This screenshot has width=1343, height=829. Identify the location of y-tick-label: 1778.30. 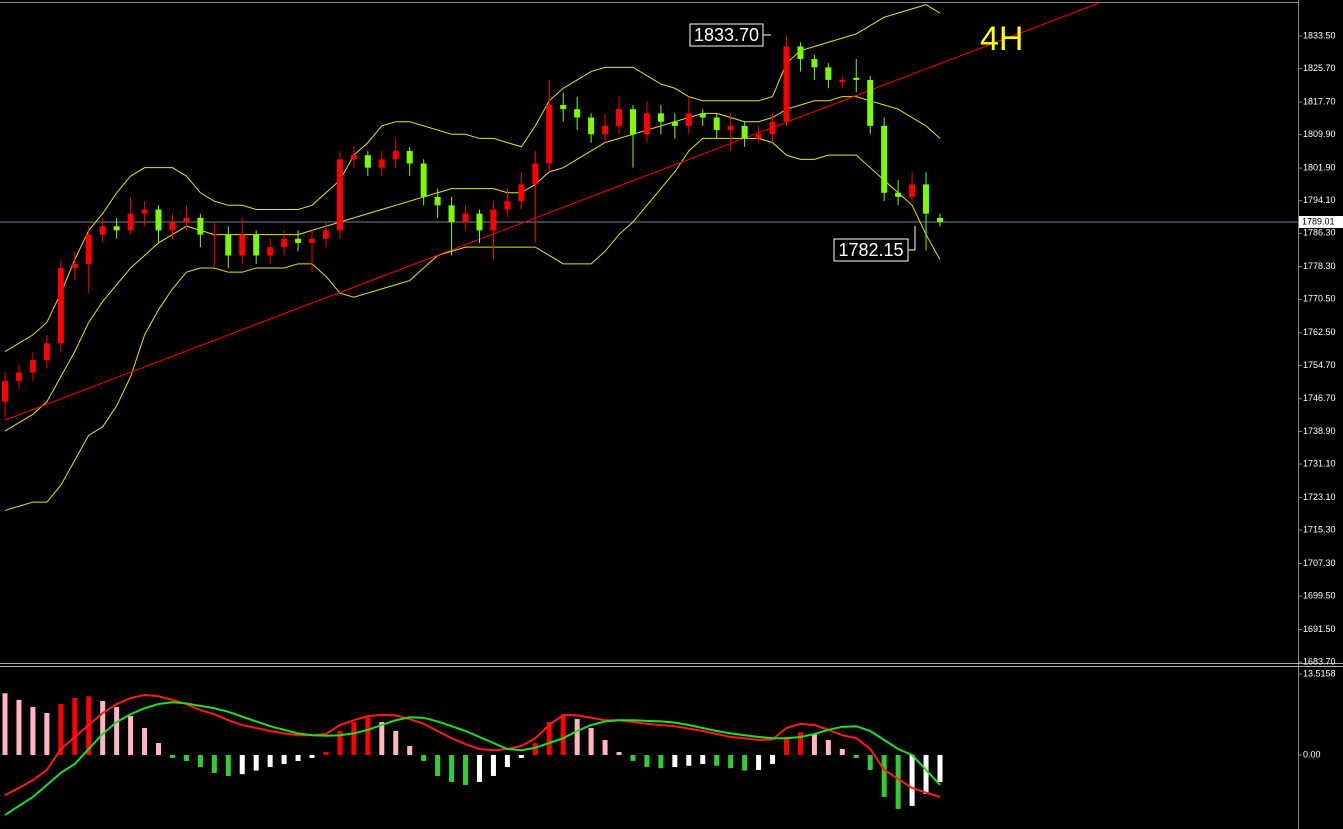
(1319, 266).